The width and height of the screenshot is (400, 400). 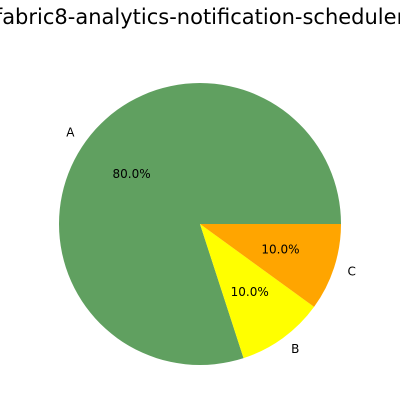 I want to click on category-label-b: B, so click(x=295, y=349).